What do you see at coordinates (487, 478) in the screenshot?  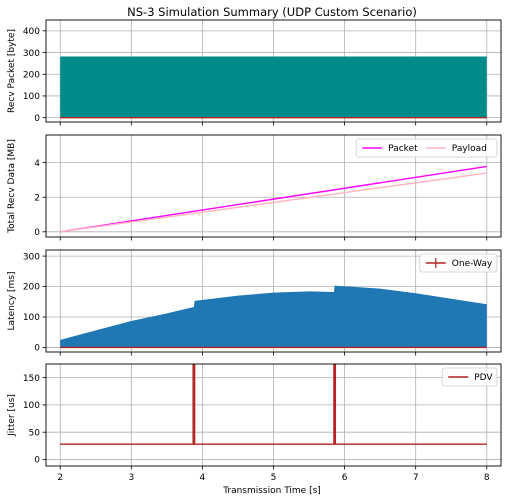 I see `x-tick-label: 8` at bounding box center [487, 478].